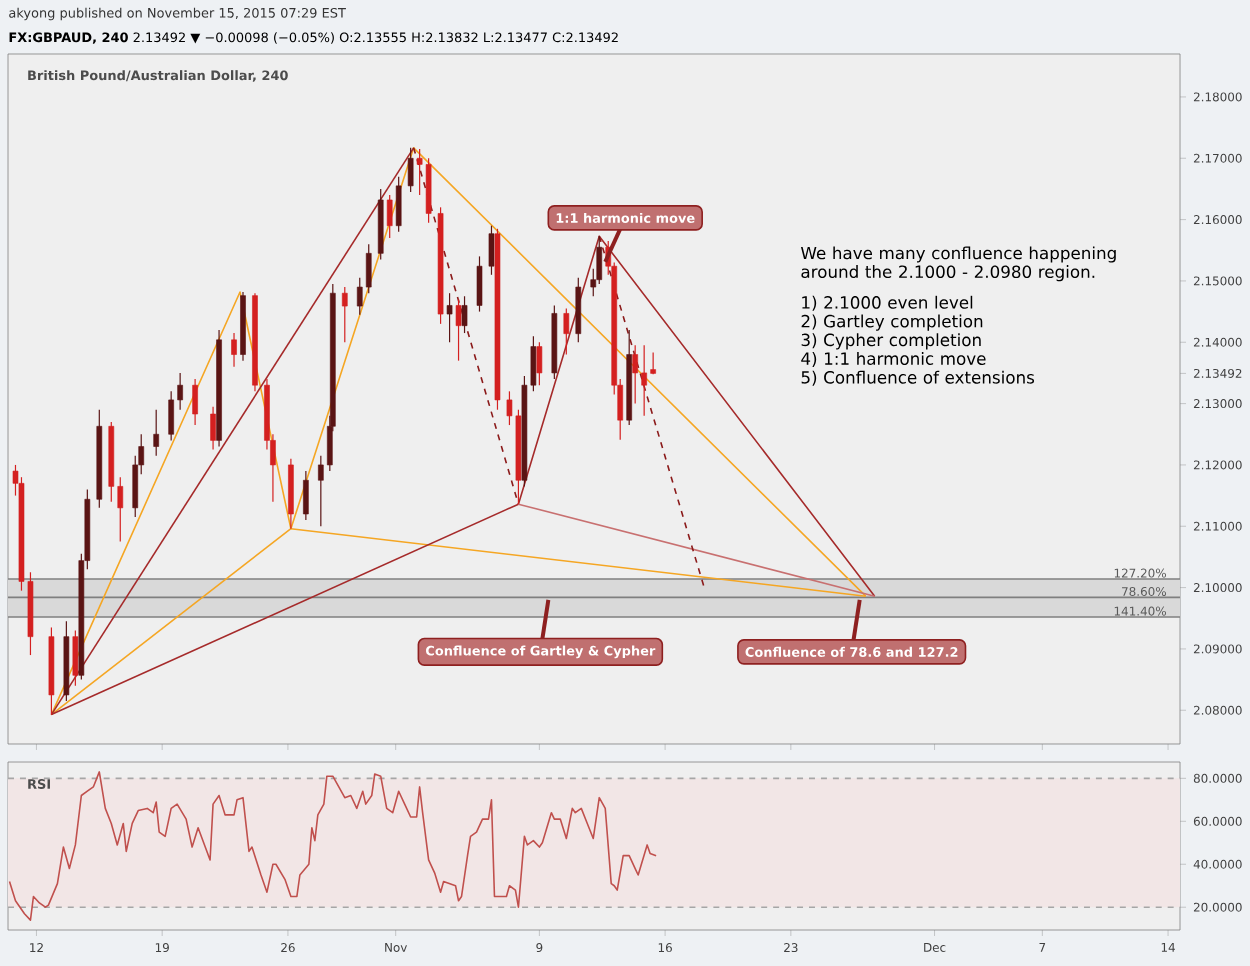  I want to click on annotation: 5) Confluence of extensions, so click(918, 378).